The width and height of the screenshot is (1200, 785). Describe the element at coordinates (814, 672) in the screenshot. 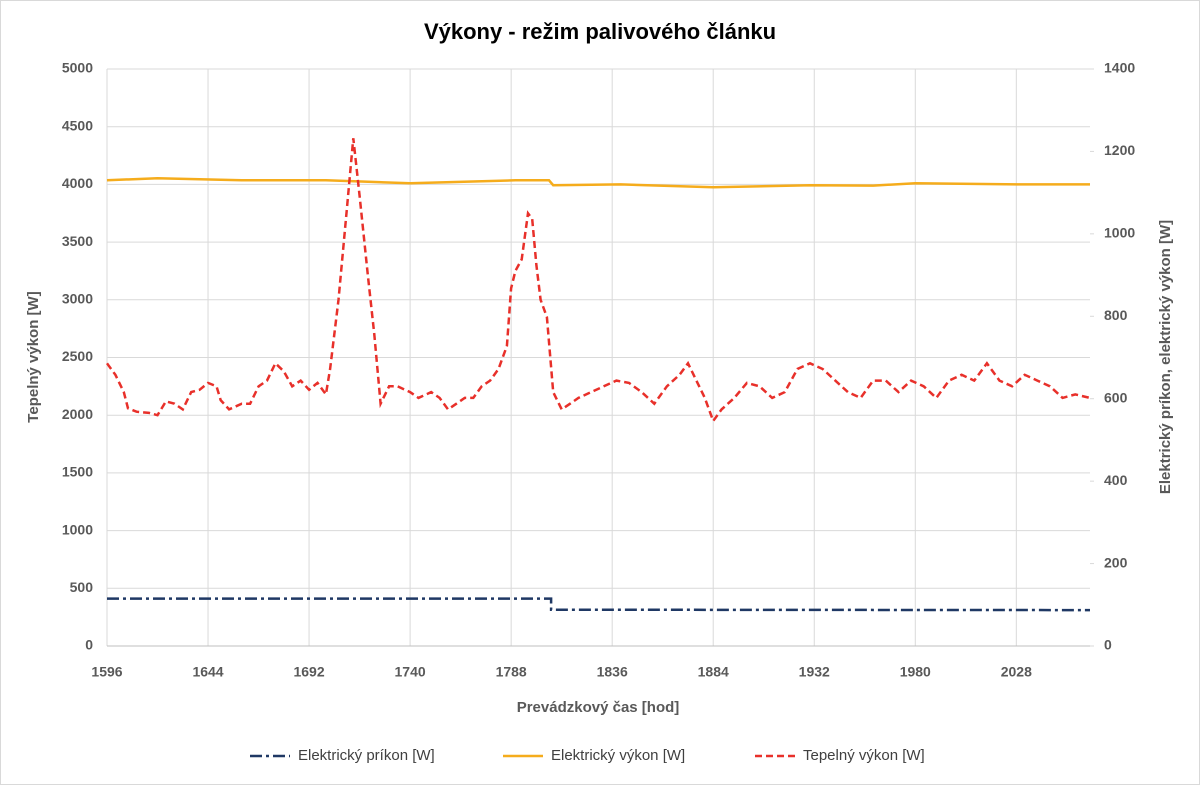

I see `x-tick-label: 1932` at that location.